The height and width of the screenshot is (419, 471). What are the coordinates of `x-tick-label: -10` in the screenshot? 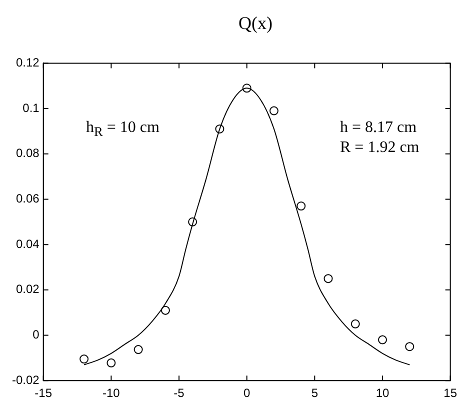 It's located at (111, 393).